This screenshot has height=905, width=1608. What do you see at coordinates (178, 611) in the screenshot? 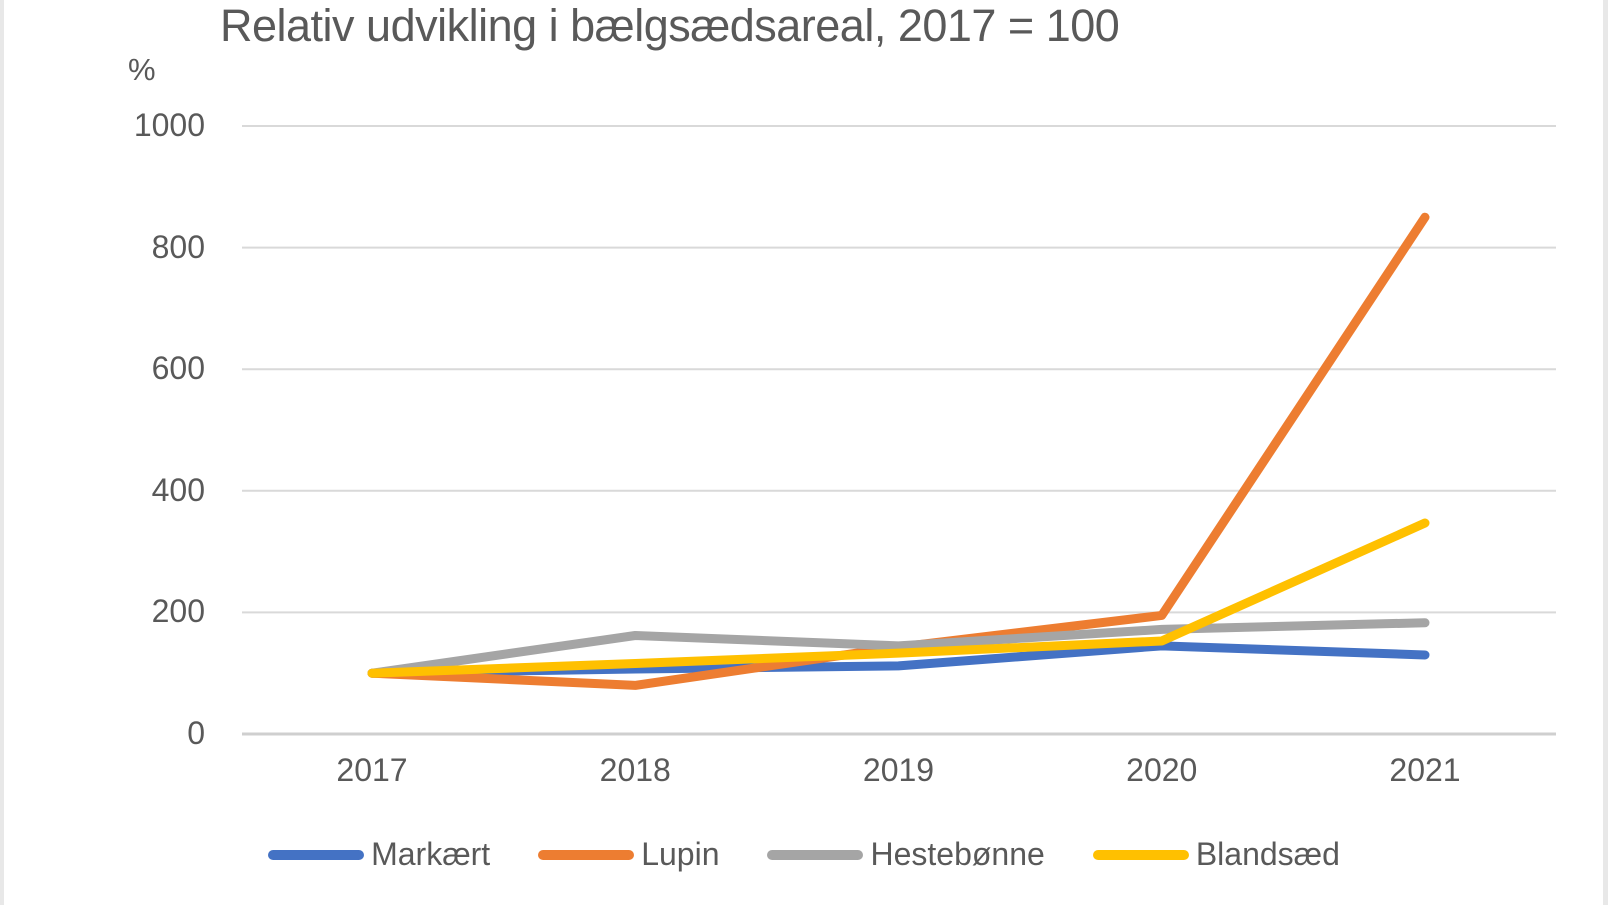
I see `y-axis-tick-label: 200` at bounding box center [178, 611].